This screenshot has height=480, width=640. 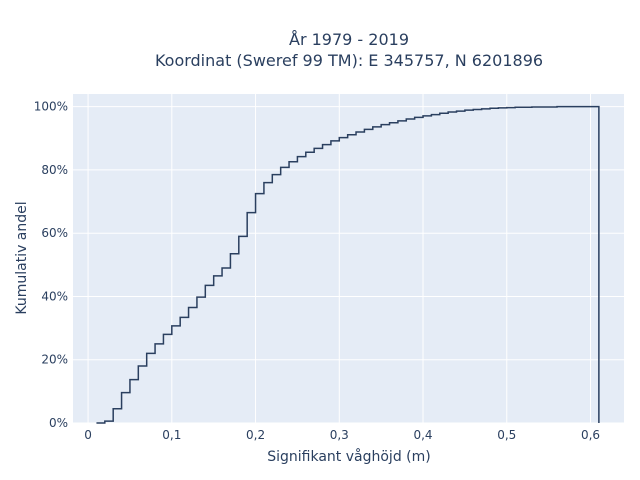 I want to click on x-axis-title: Signifikant våghöjd (m), so click(x=348, y=456).